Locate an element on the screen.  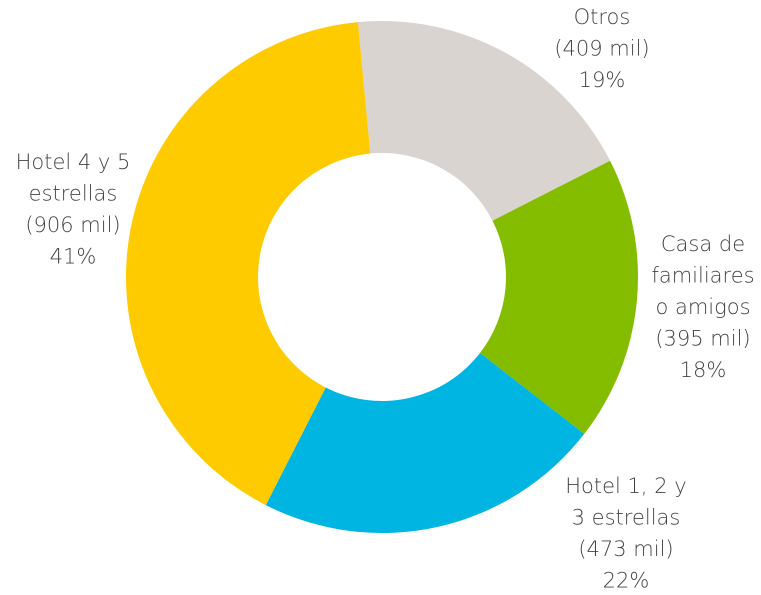
amount-label: (906 mil) is located at coordinates (72, 225).